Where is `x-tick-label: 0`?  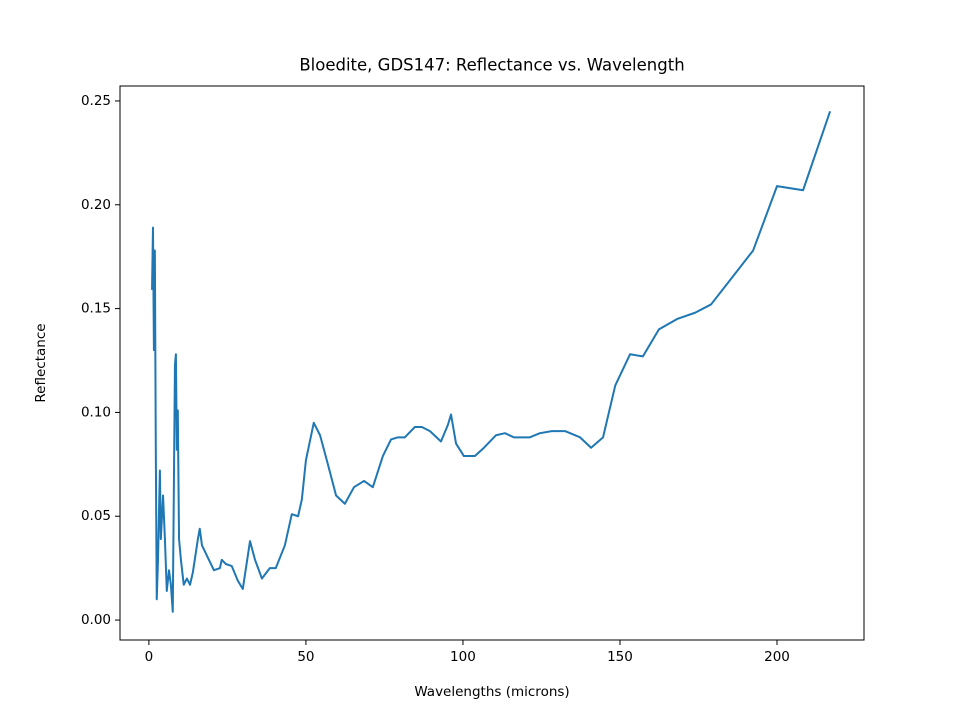
x-tick-label: 0 is located at coordinates (149, 657).